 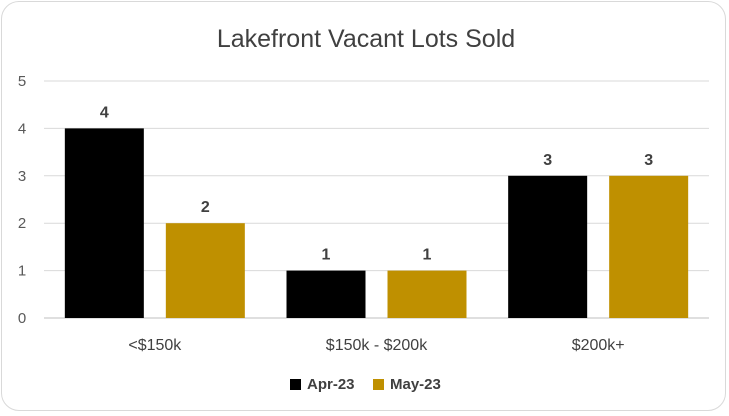 I want to click on chart-title: Lakefront Vacant Lots Sold, so click(x=366, y=39).